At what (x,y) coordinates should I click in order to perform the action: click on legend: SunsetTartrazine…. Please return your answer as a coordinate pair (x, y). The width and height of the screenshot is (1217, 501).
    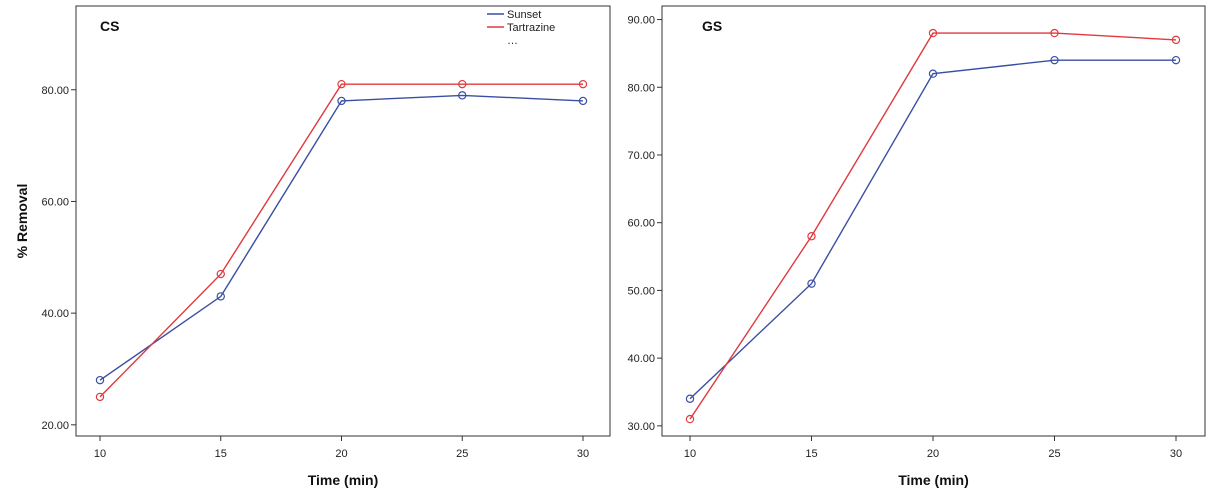
    Looking at the image, I should click on (521, 28).